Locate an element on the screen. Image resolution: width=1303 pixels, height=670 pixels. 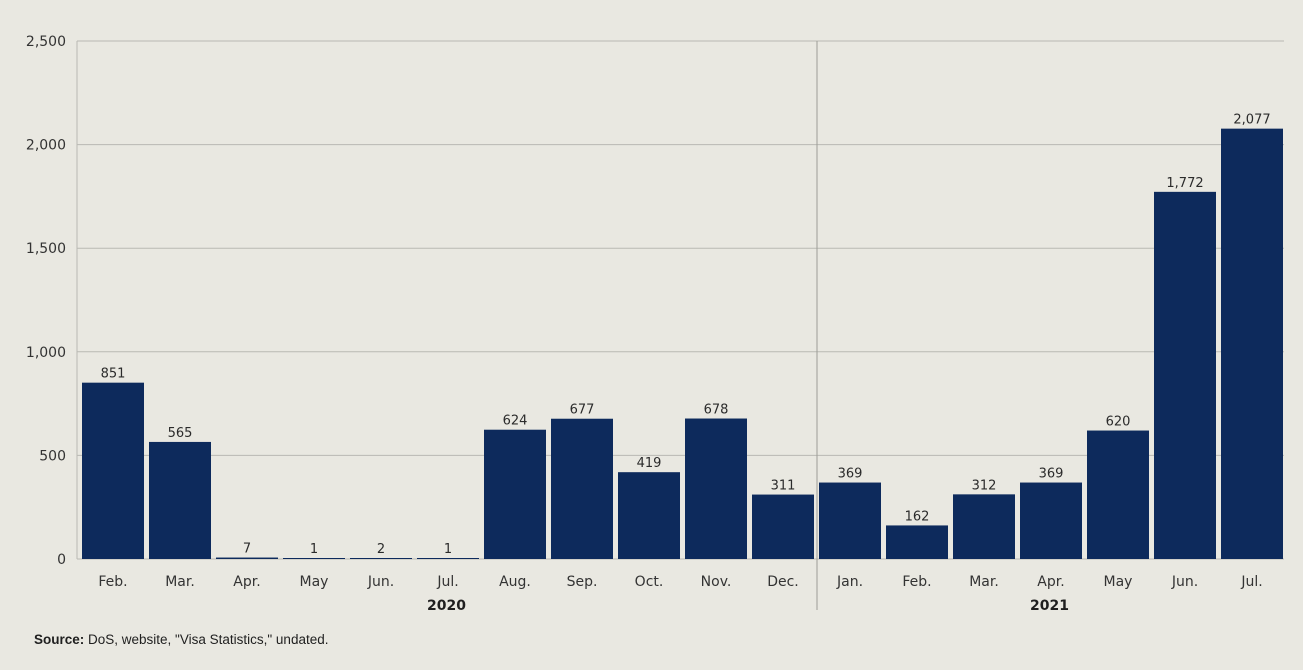
data-label: 565 is located at coordinates (180, 433).